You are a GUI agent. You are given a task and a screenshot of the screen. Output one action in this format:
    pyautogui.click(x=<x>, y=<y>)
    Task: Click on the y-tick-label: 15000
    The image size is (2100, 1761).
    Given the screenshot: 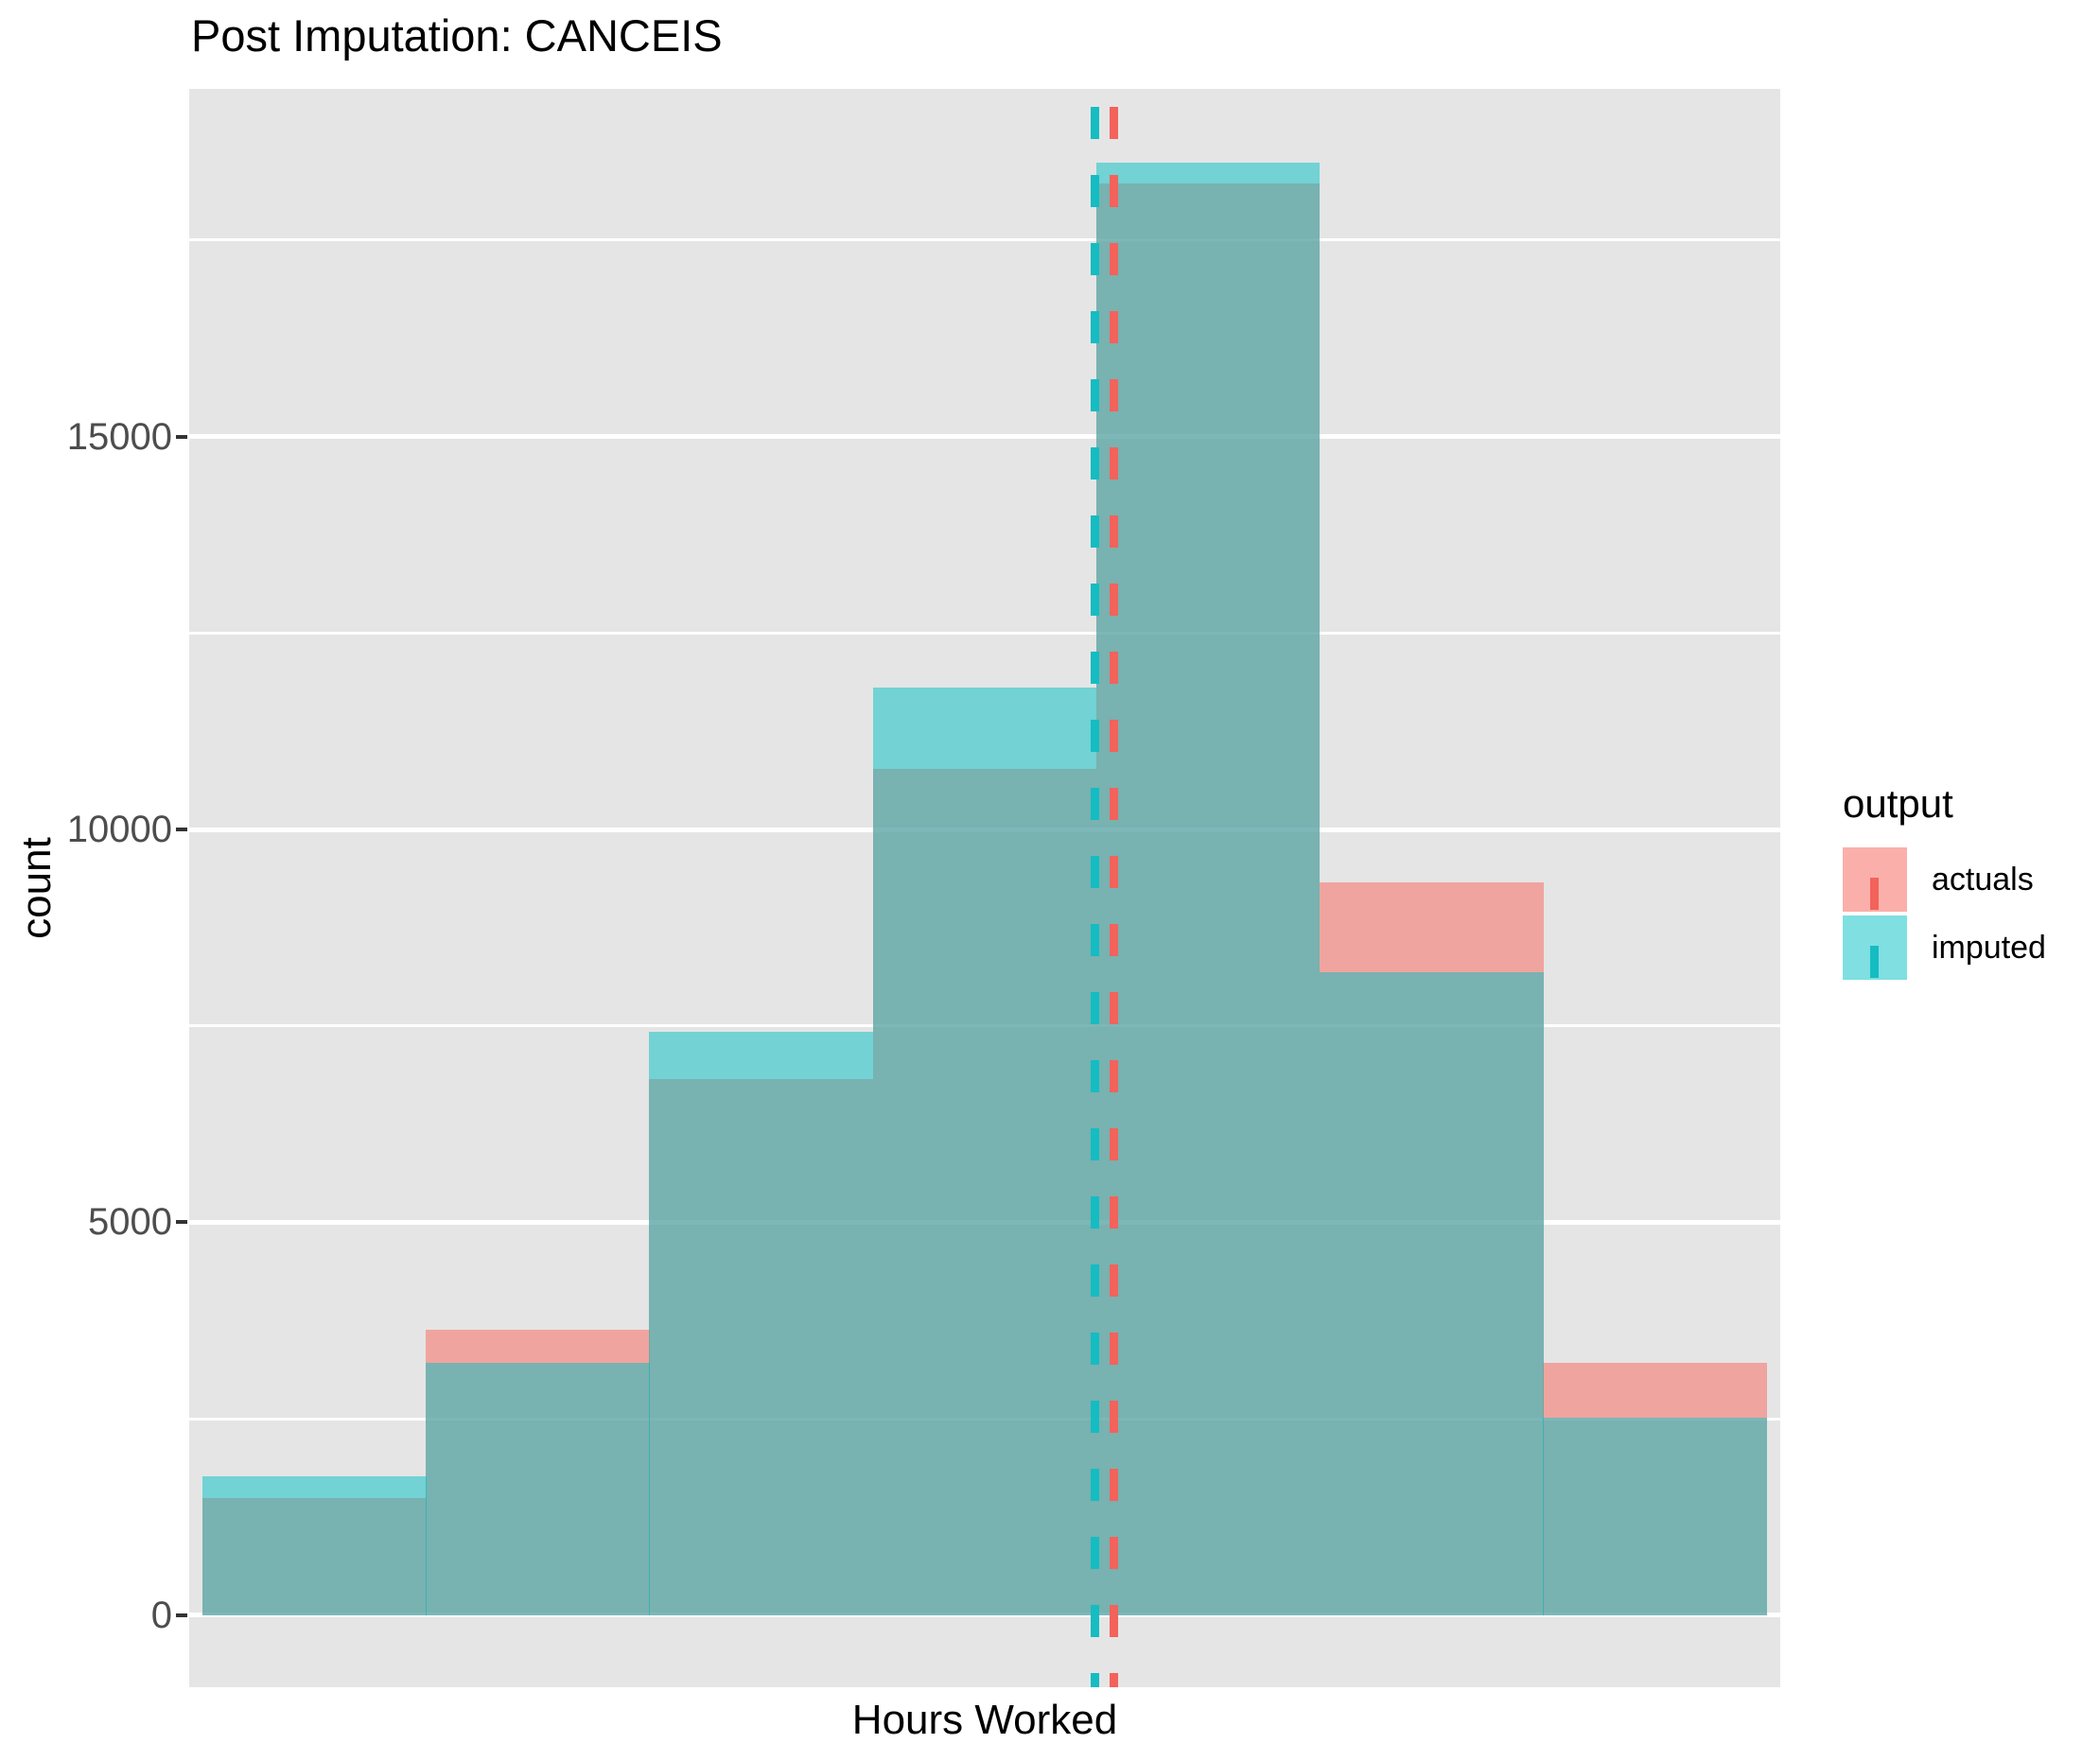 What is the action you would take?
    pyautogui.click(x=119, y=436)
    